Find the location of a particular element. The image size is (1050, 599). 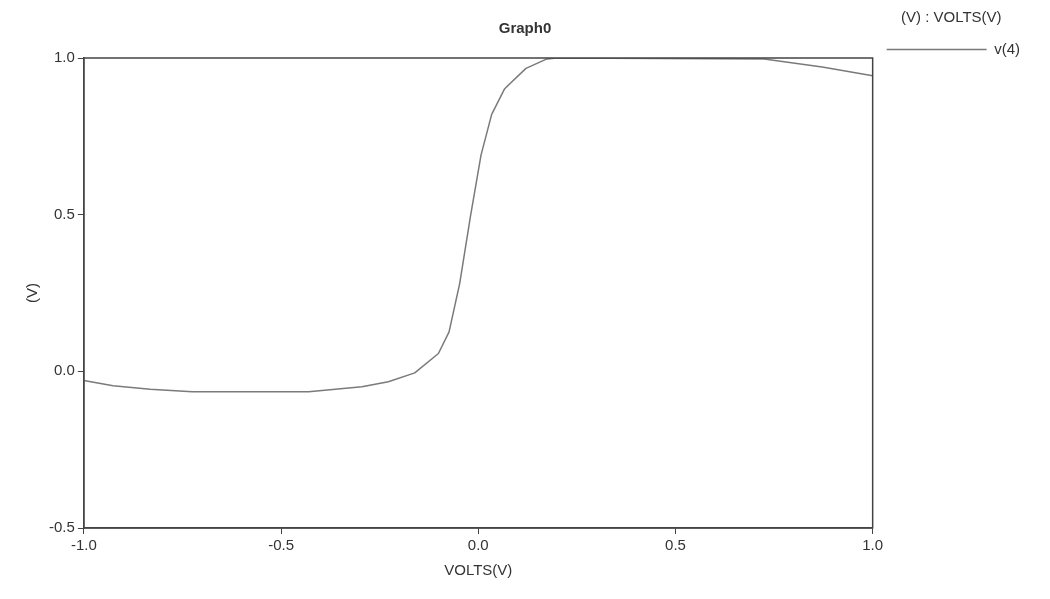

y-tick-label: 0.0 is located at coordinates (64, 370).